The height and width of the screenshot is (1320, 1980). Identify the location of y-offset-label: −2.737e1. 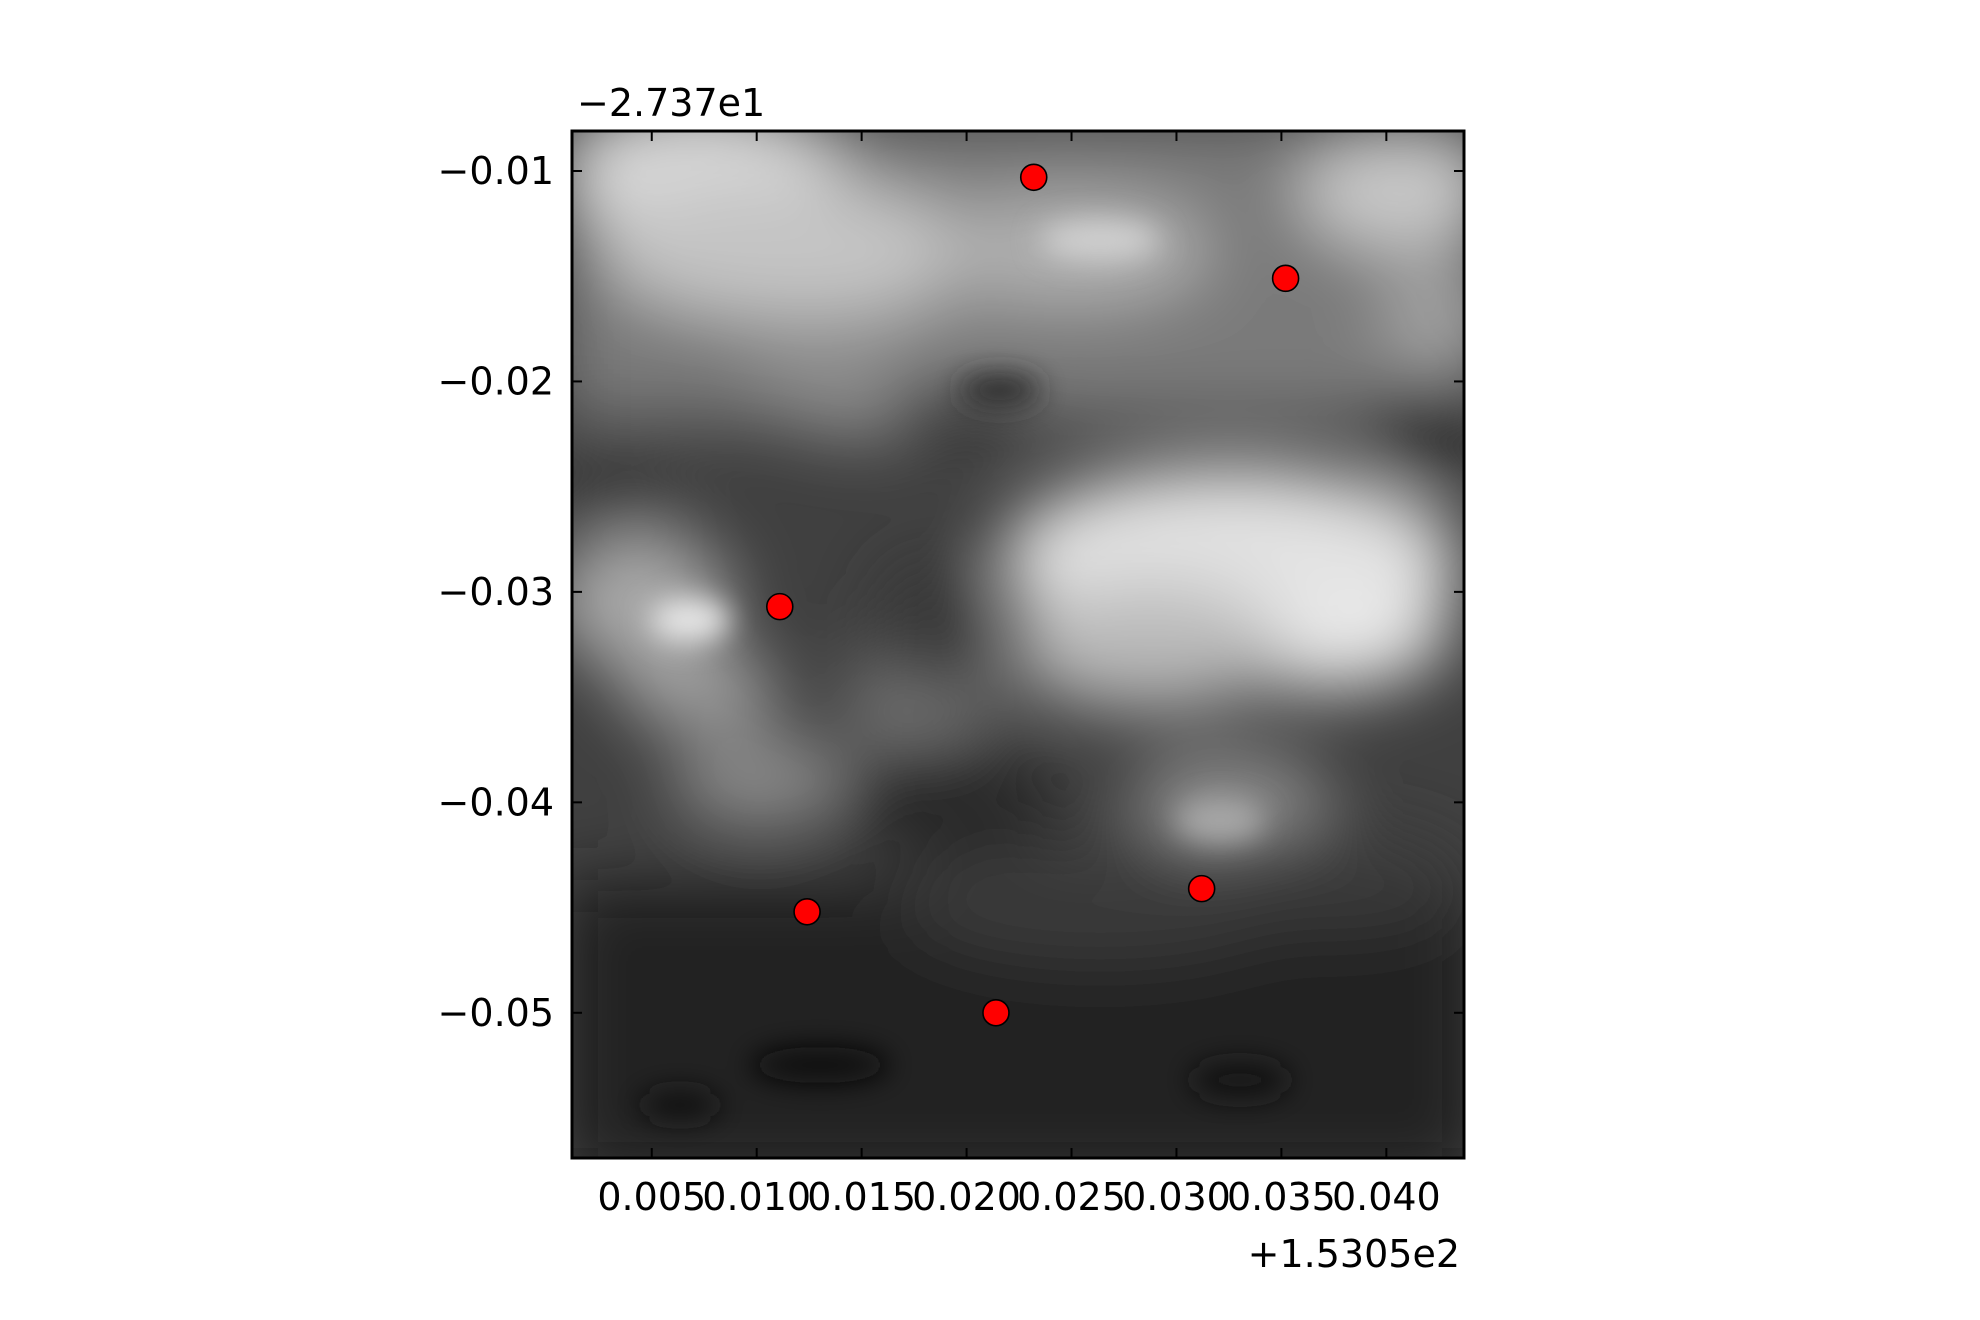
(671, 103).